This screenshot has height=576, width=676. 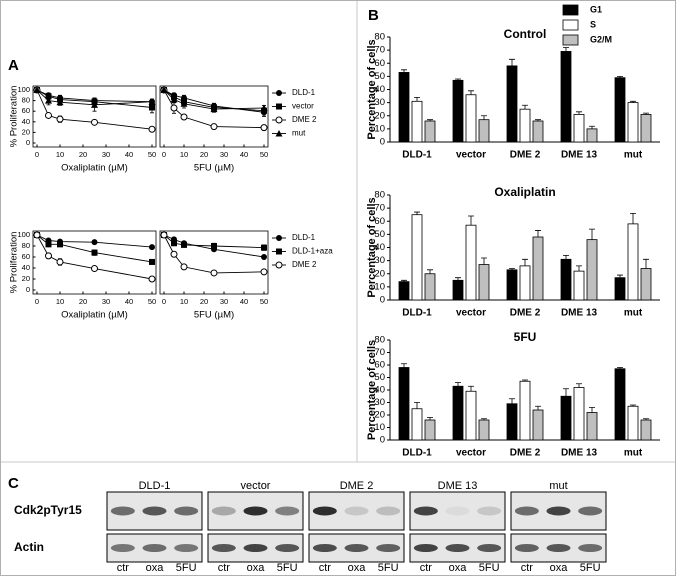 What do you see at coordinates (417, 313) in the screenshot?
I see `x-tick-label: DLD-1` at bounding box center [417, 313].